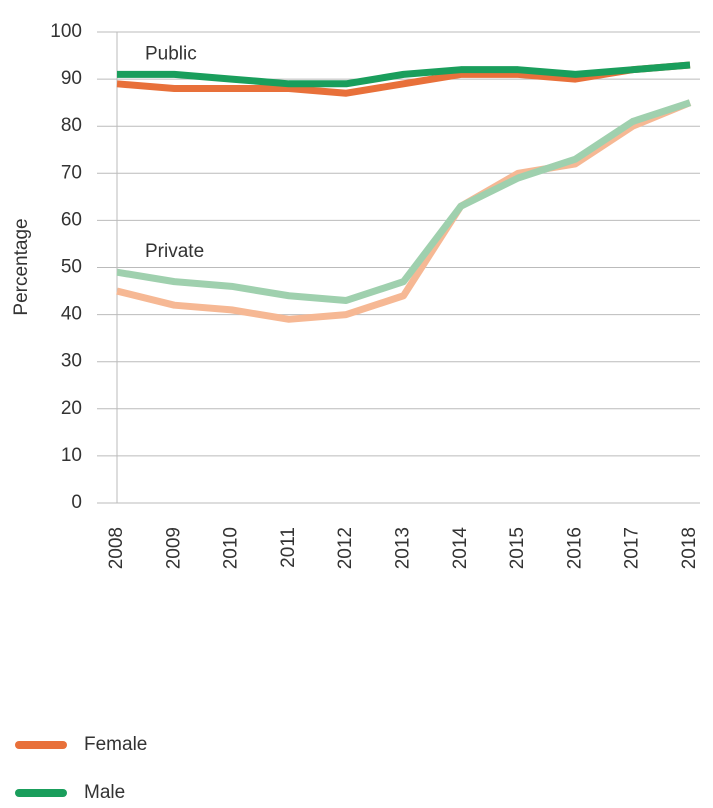 The width and height of the screenshot is (713, 808). I want to click on x-tick-label: 2008, so click(116, 548).